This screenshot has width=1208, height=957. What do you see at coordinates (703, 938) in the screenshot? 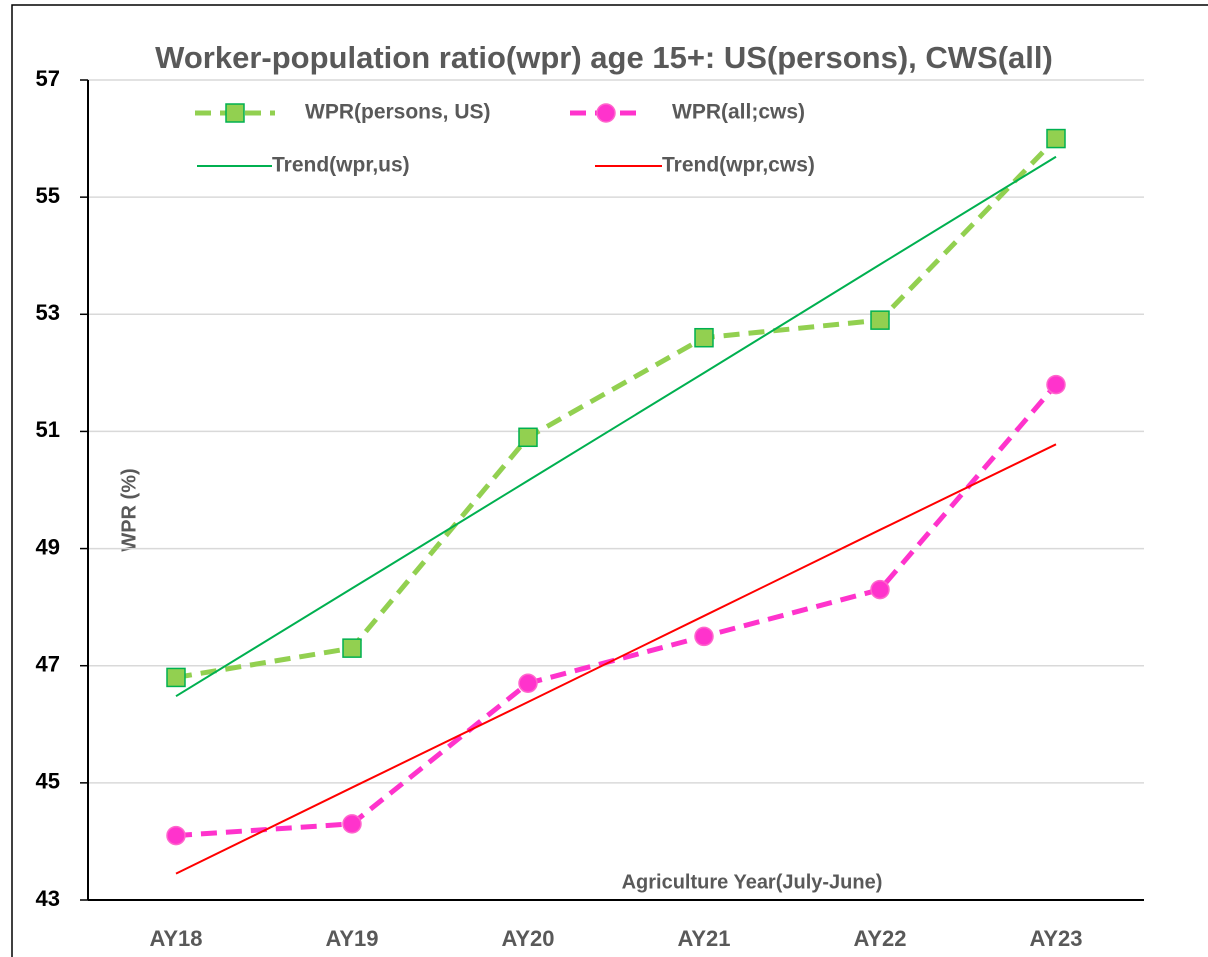
I see `x-tick-label: AY21` at bounding box center [703, 938].